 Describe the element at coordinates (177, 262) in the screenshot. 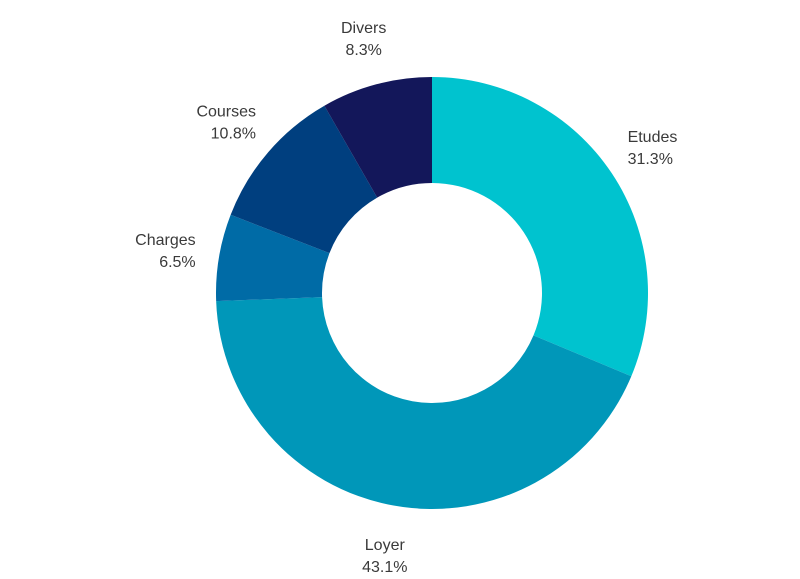

I see `slice-value-charges: 6.5%` at that location.